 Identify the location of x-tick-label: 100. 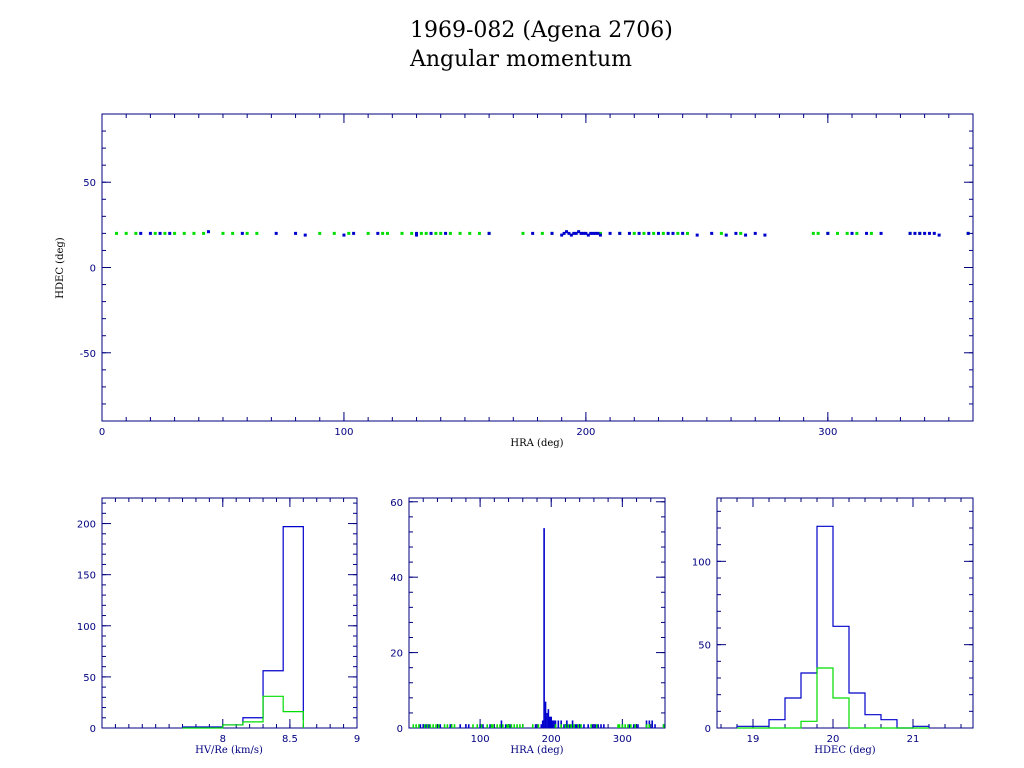
(343, 432).